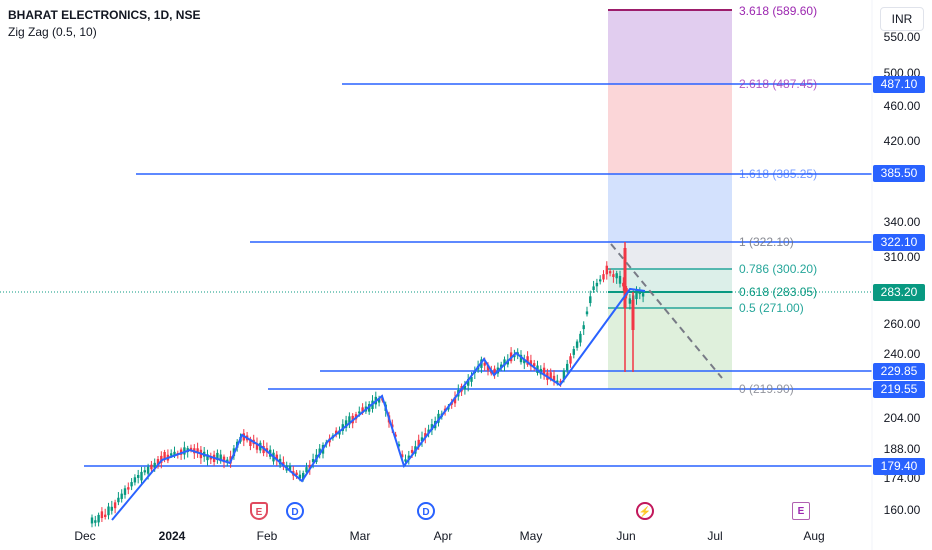  Describe the element at coordinates (259, 511) in the screenshot. I see `earnings-marker: E` at that location.